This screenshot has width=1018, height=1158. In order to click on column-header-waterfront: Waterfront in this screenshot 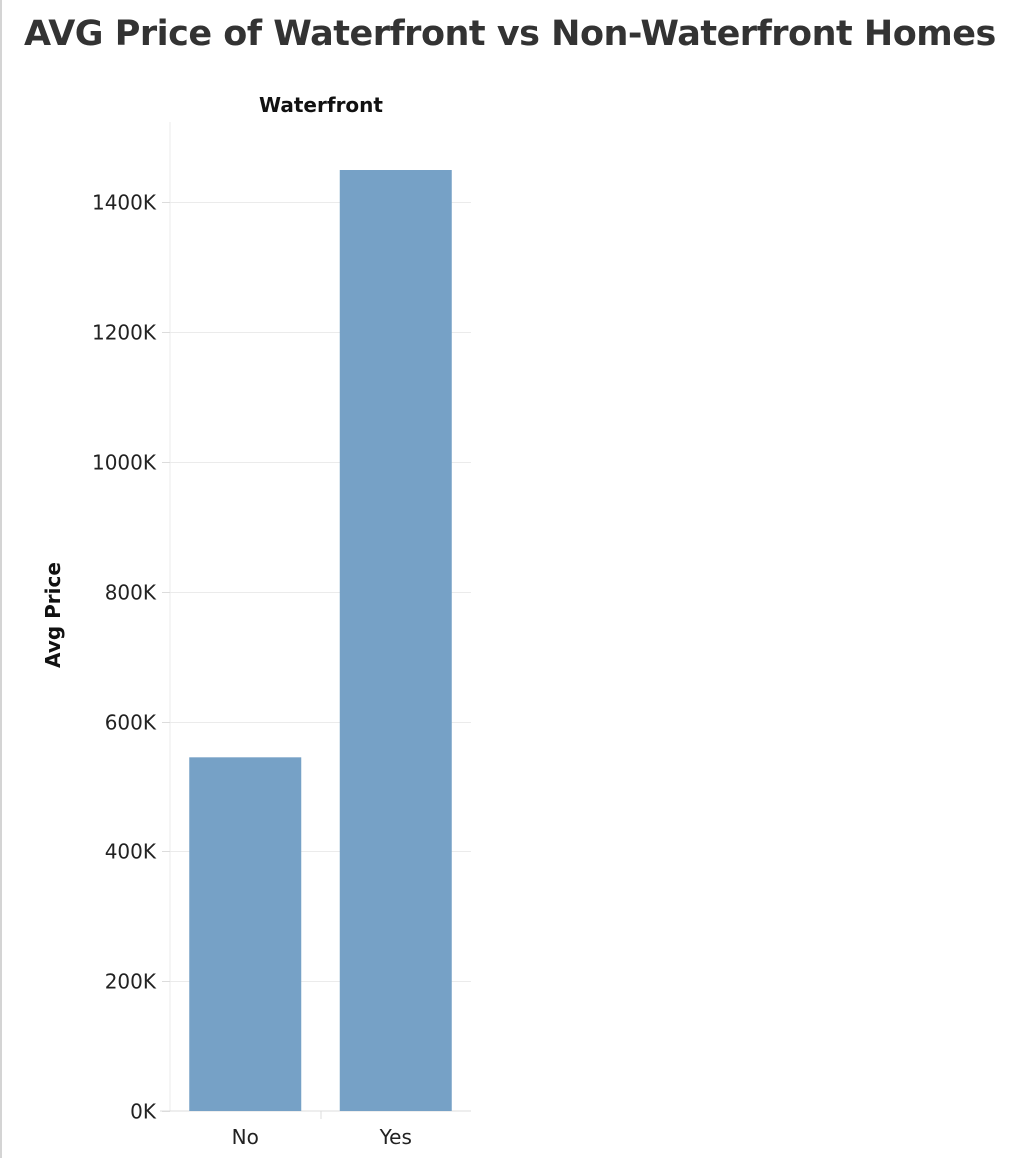, I will do `click(321, 105)`.